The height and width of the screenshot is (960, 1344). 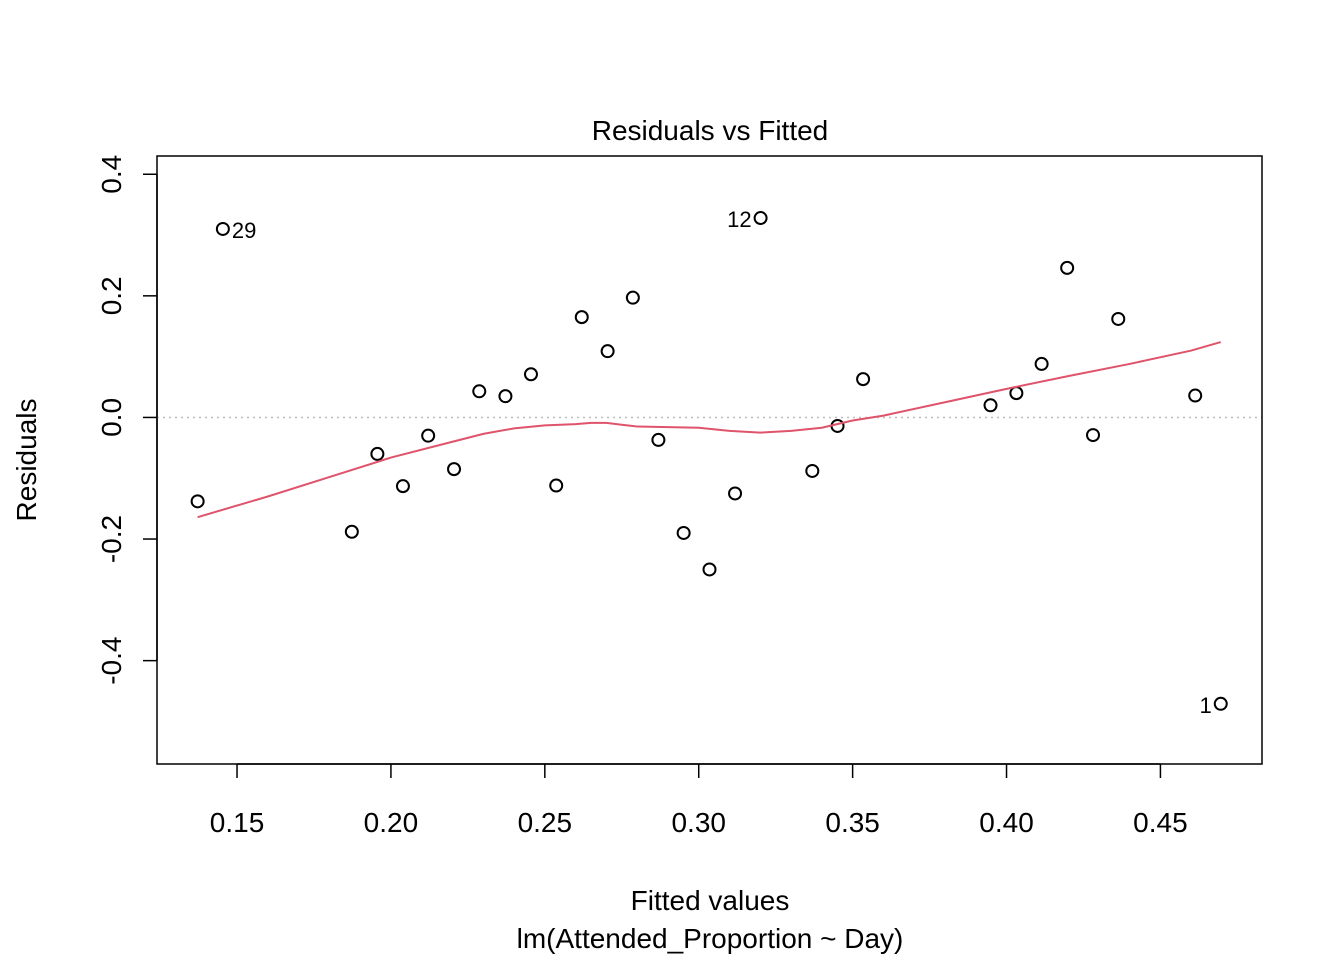 I want to click on x-tick-label: 0.15, so click(x=237, y=822).